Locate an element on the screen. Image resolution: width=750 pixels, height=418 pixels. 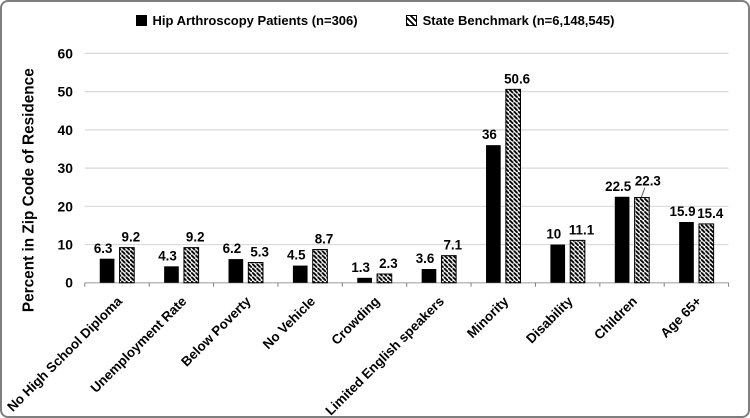
data-label-benchmark: 2.3 is located at coordinates (388, 263).